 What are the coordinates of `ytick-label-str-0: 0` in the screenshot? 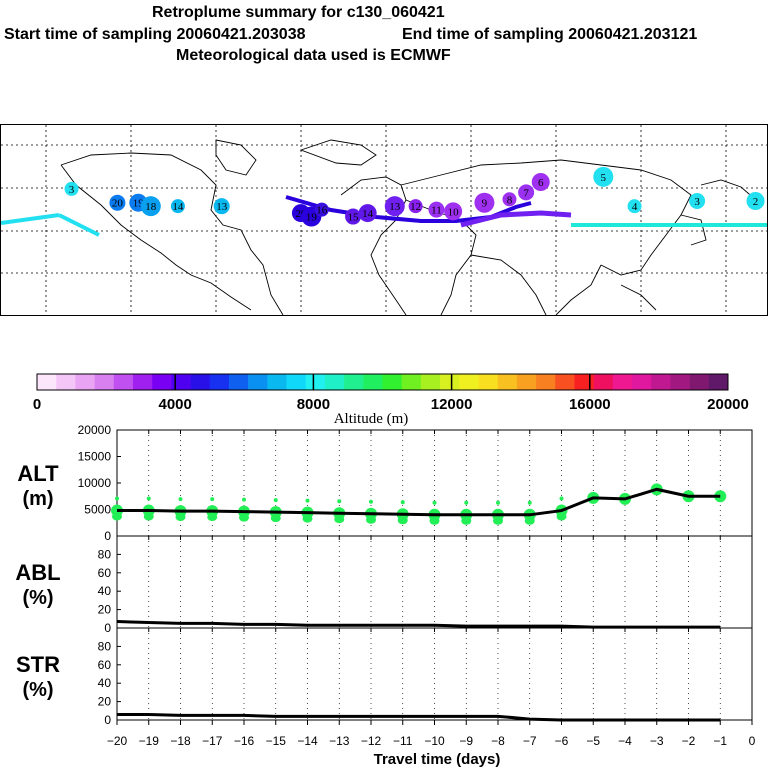 It's located at (107, 720).